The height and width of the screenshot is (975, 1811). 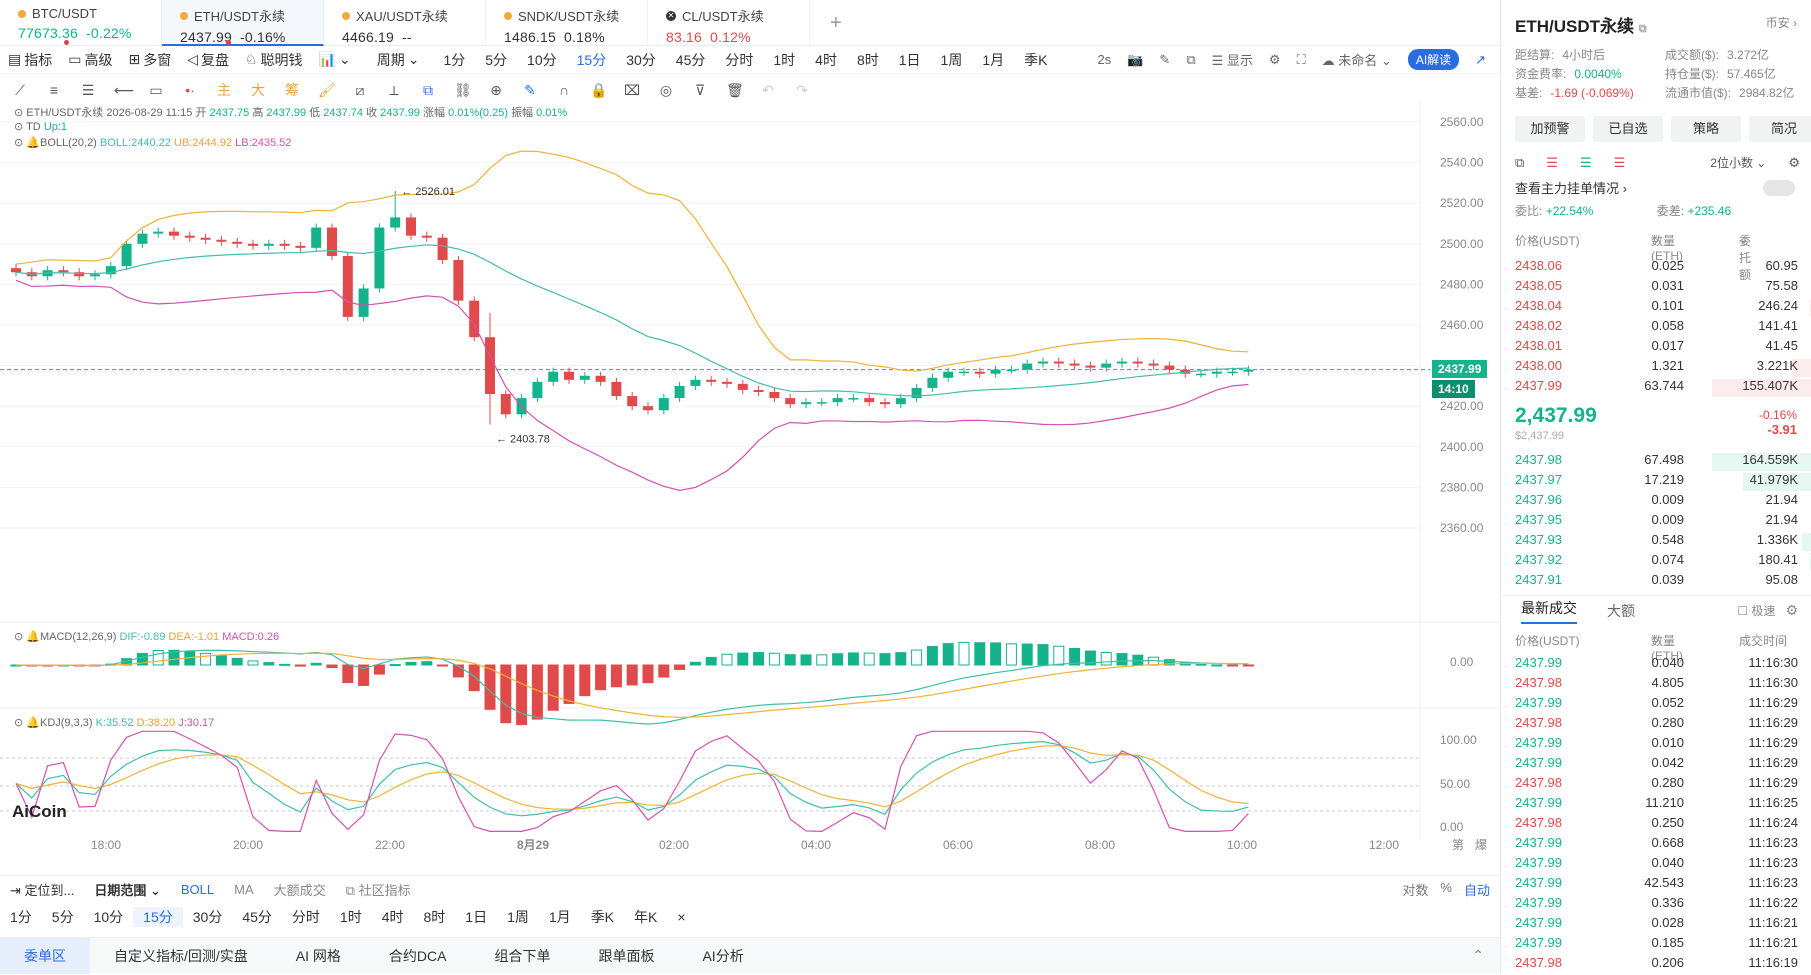 I want to click on tab-large-trades: 大额, so click(x=1621, y=611).